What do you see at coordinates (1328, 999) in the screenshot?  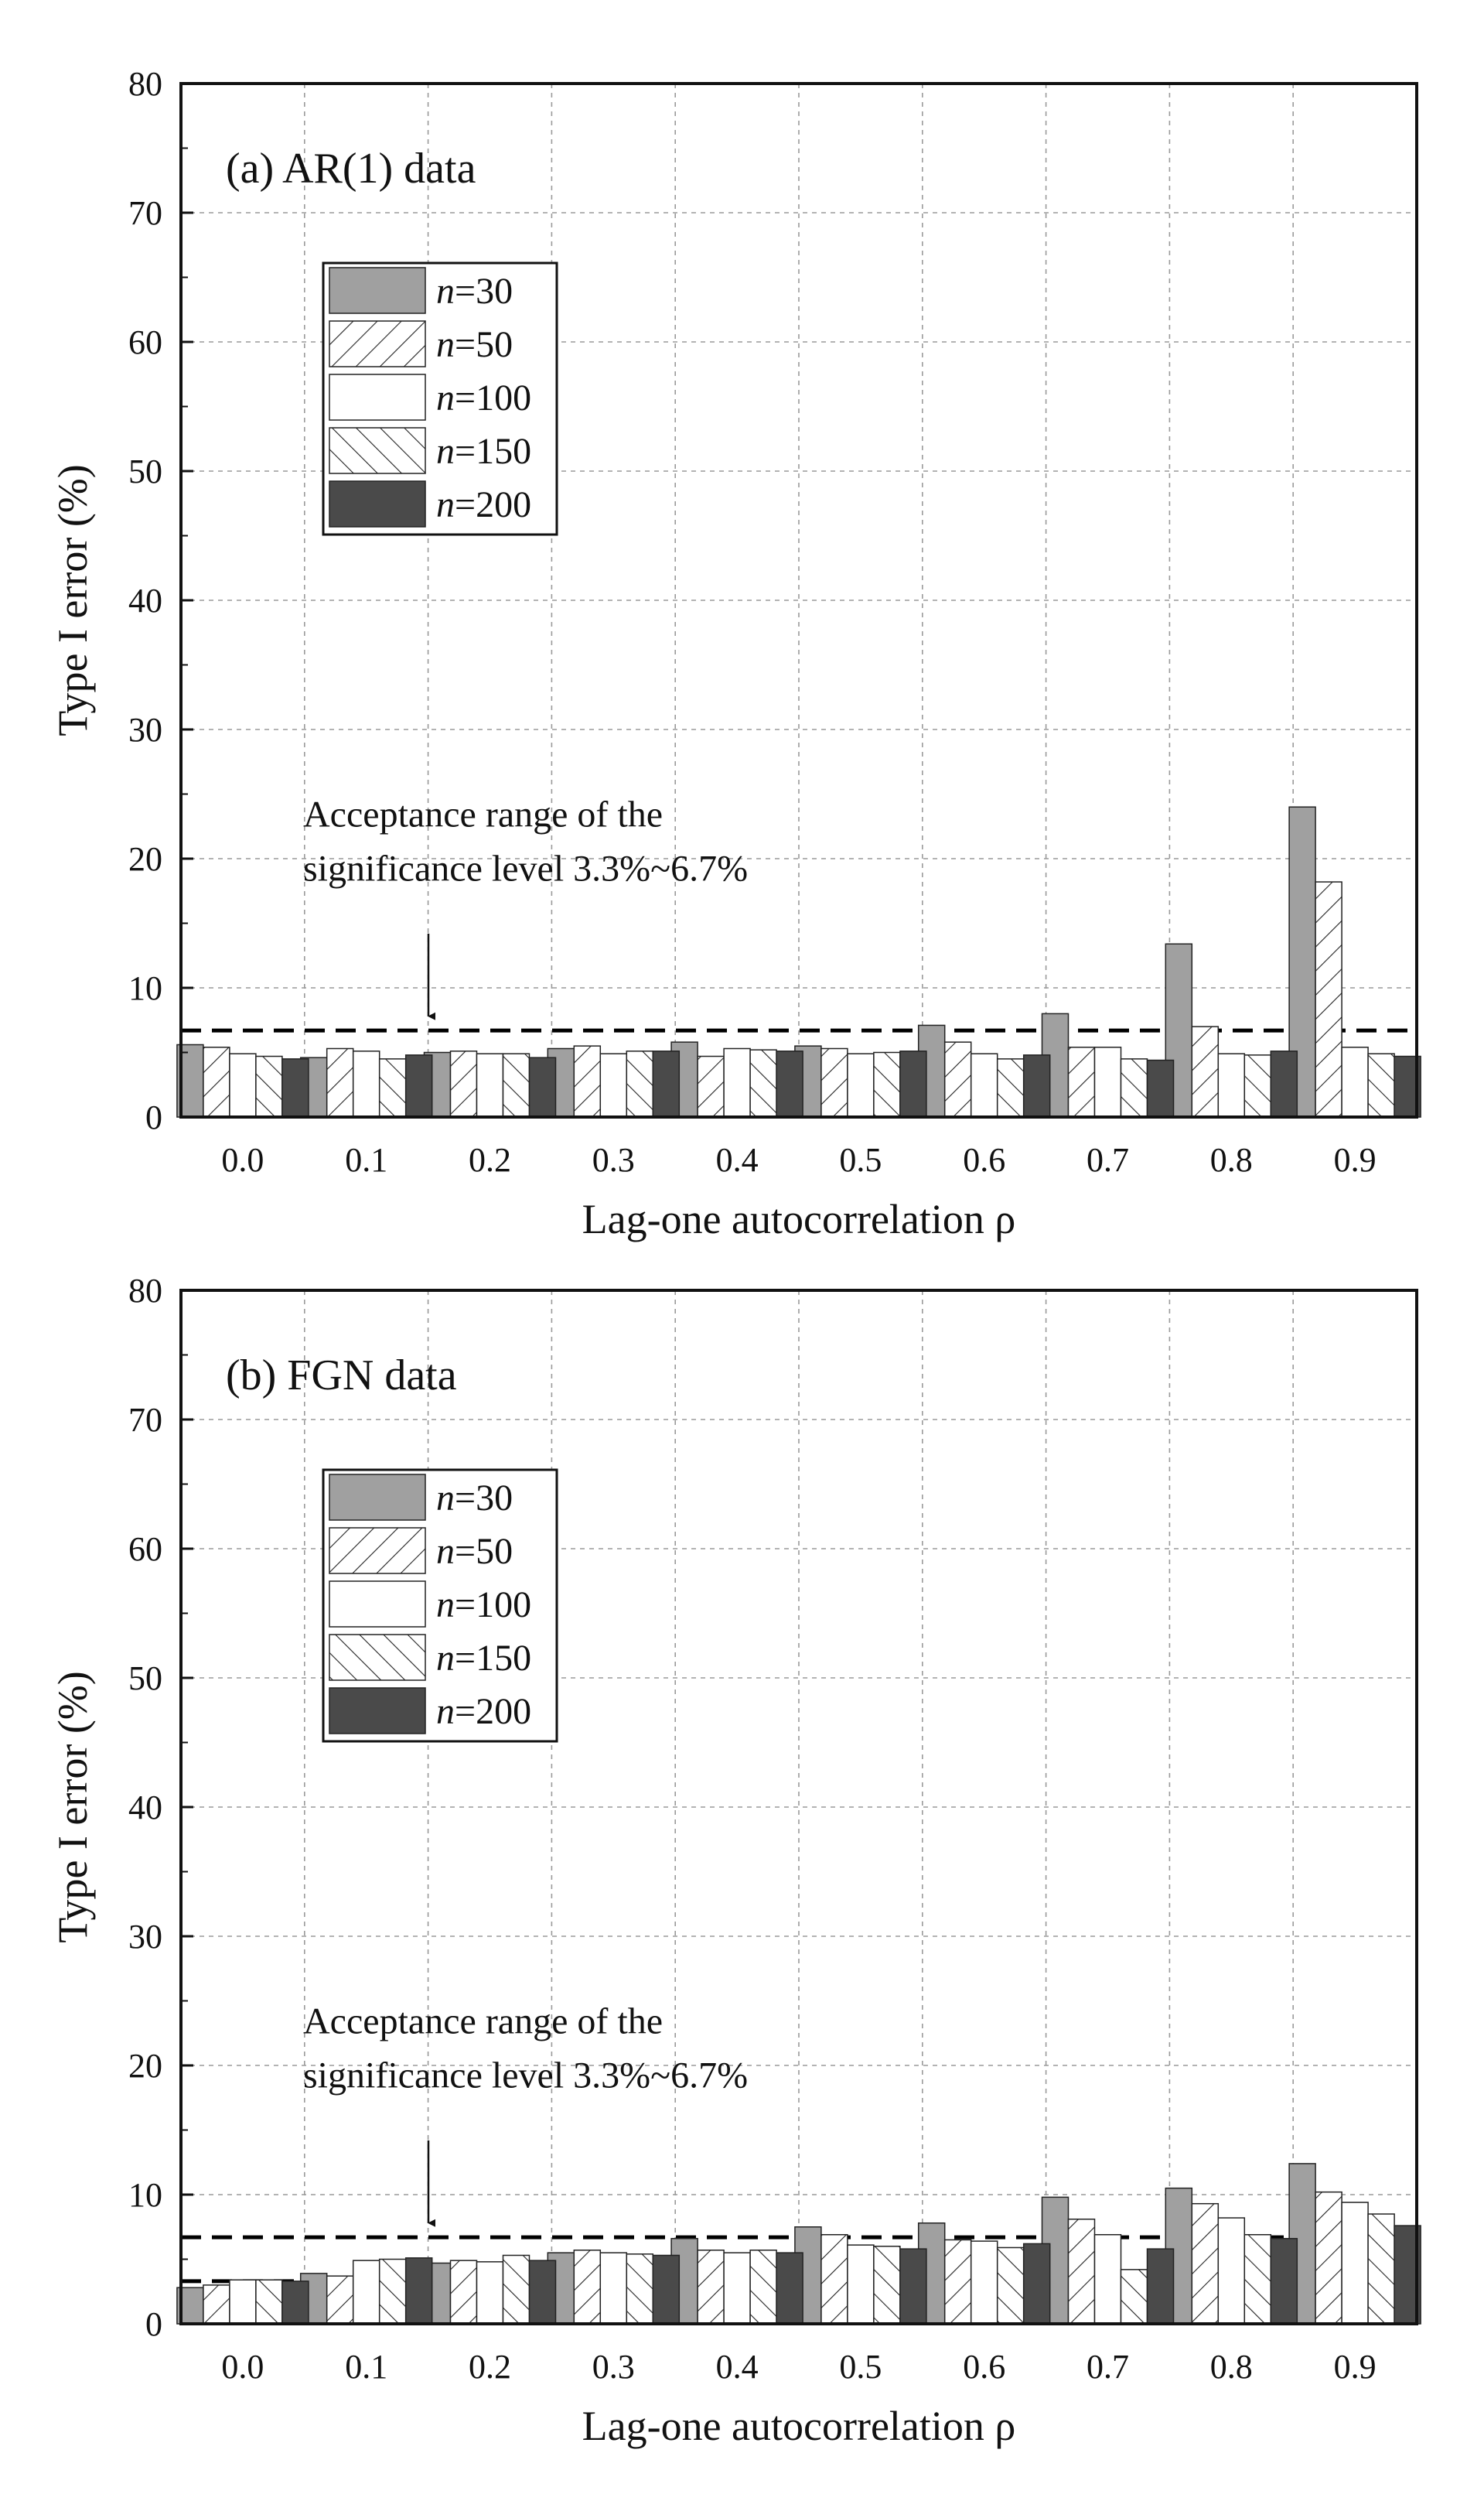 I see `bar-n-50-rho-0.9` at bounding box center [1328, 999].